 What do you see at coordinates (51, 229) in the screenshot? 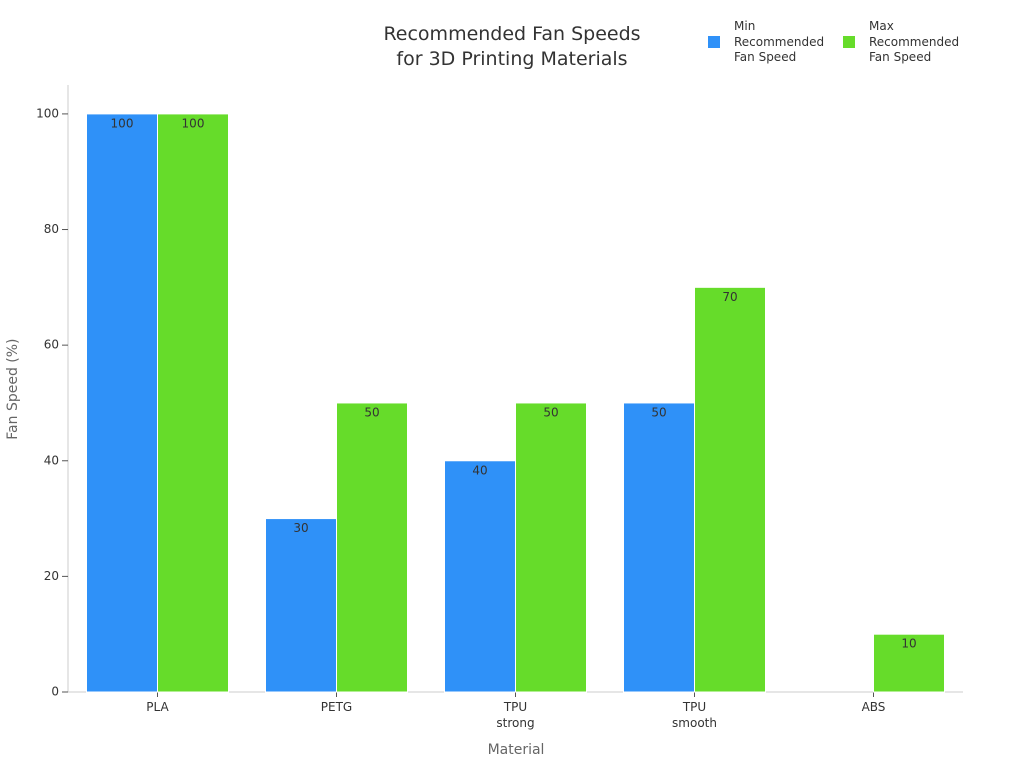
I see `y-tick-label: 80` at bounding box center [51, 229].